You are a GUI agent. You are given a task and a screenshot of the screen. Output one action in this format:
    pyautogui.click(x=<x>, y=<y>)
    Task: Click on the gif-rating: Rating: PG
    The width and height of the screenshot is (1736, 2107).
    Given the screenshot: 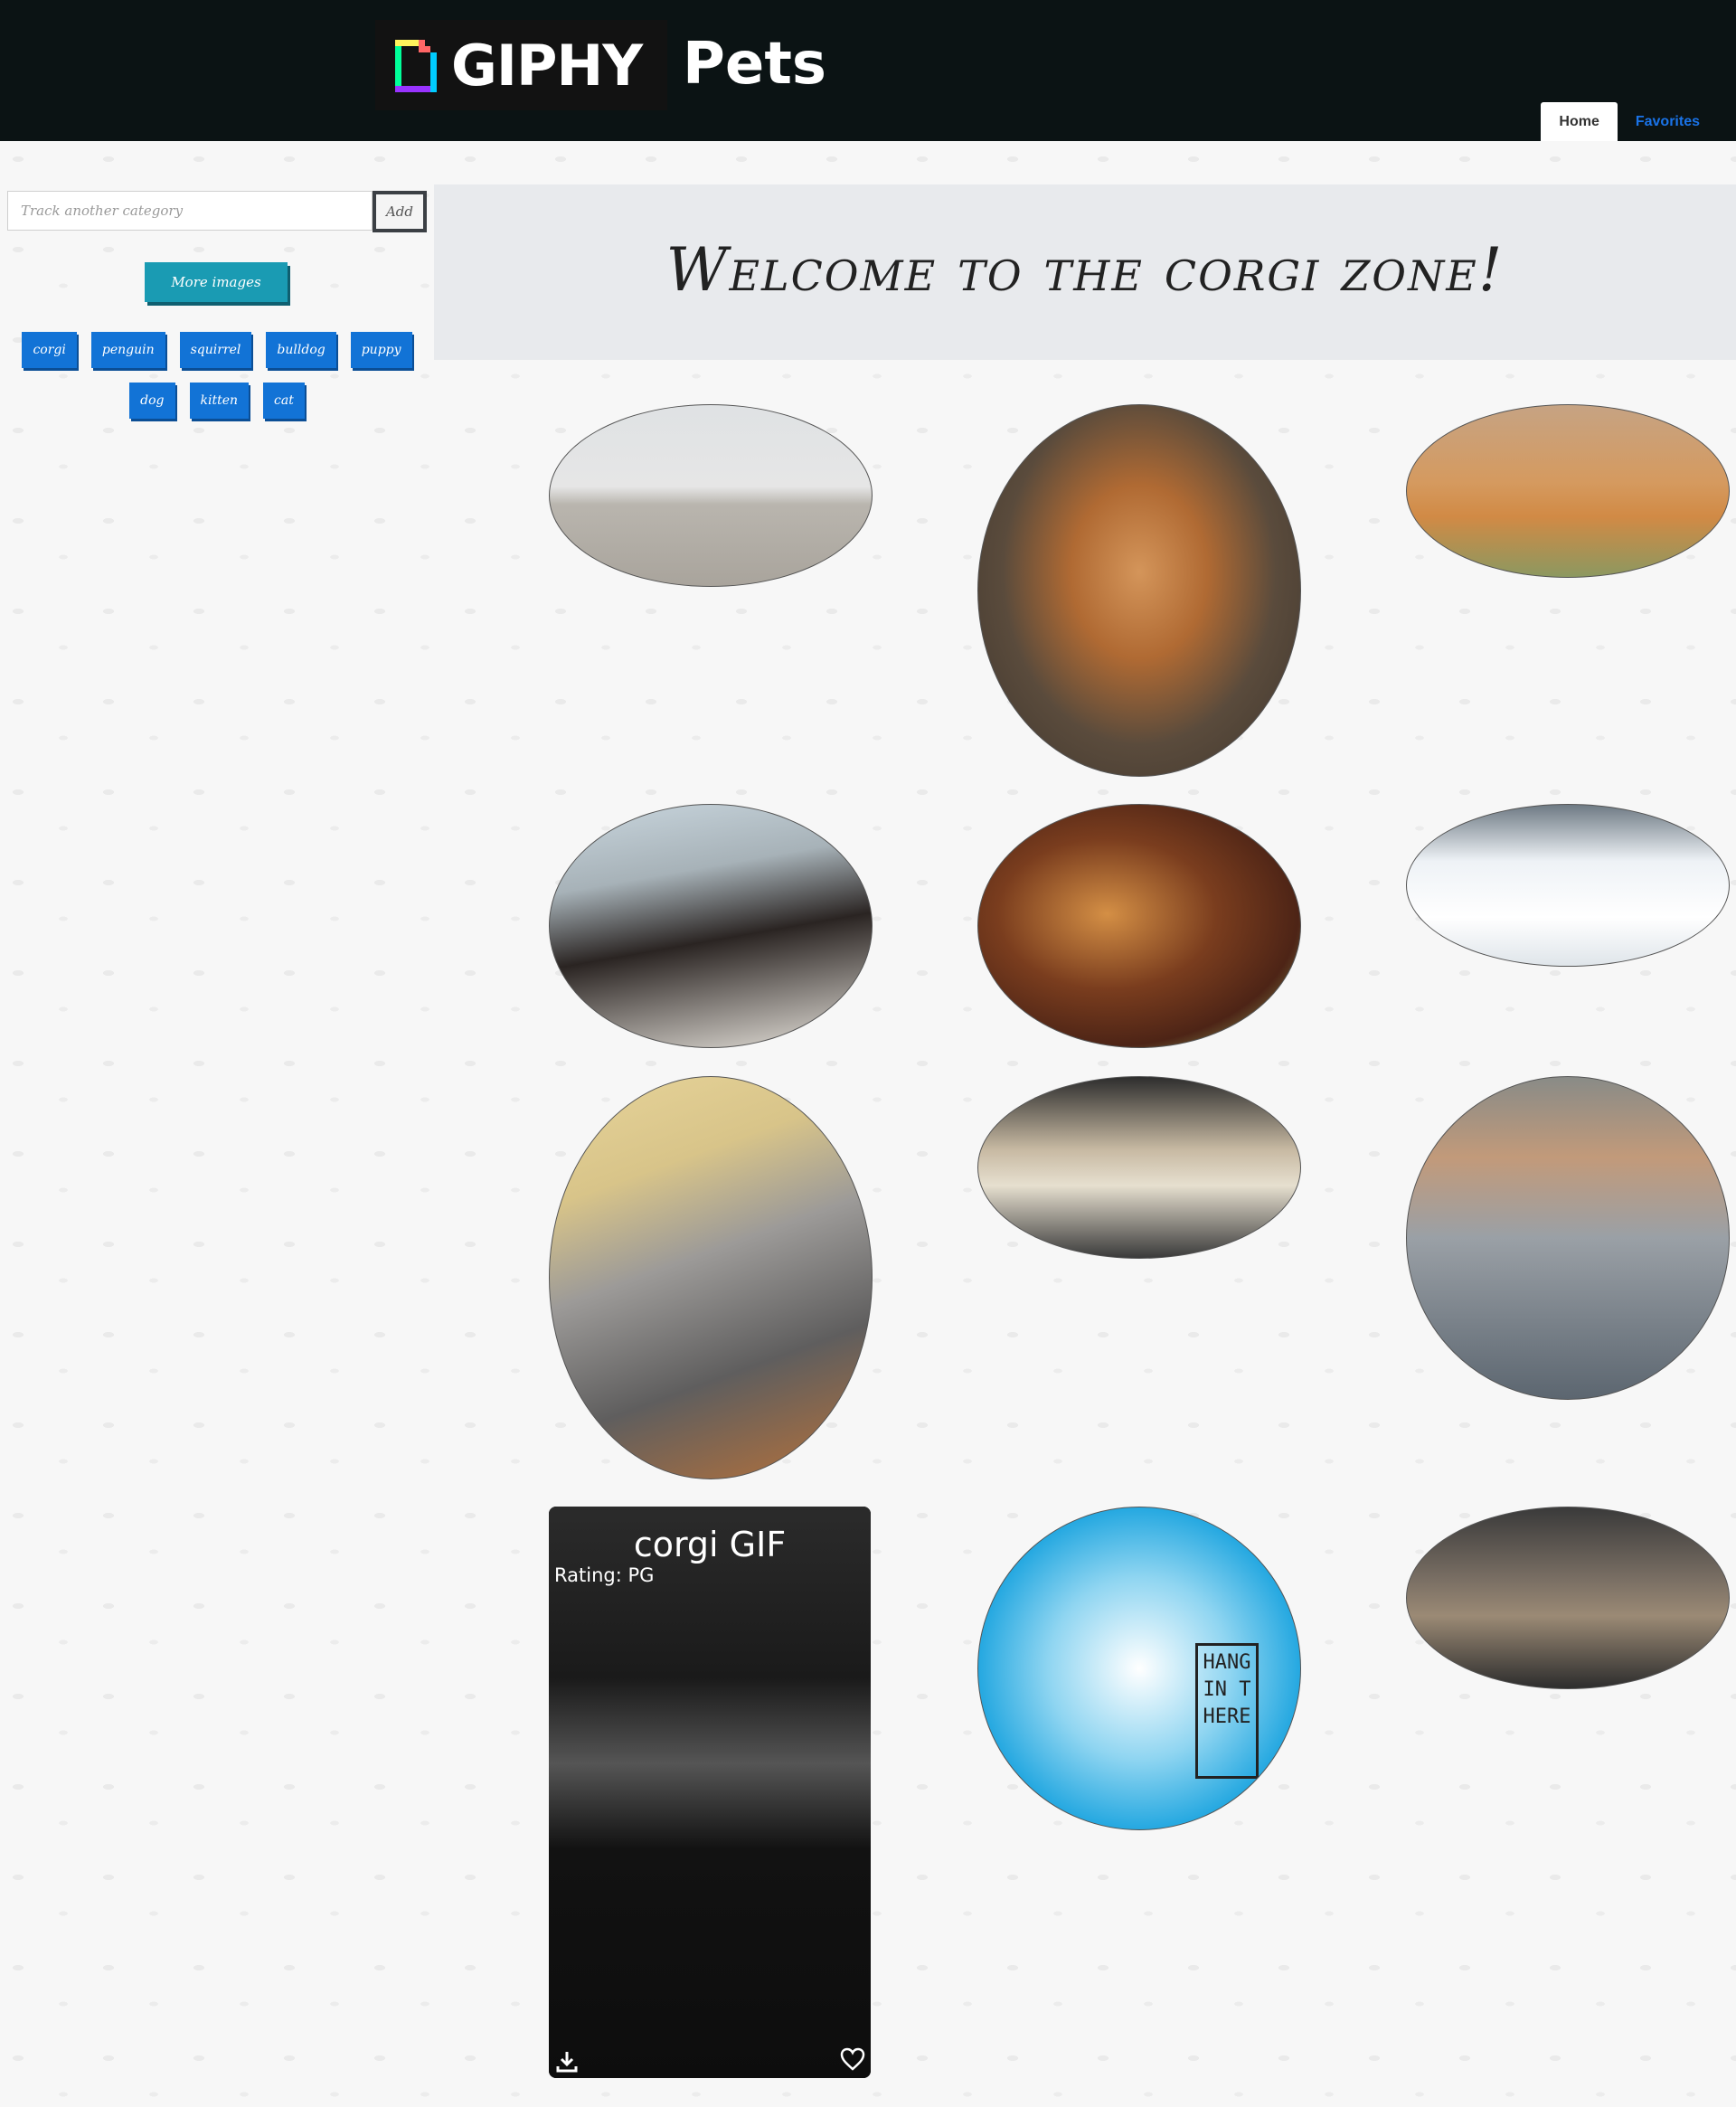 What is the action you would take?
    pyautogui.click(x=605, y=1575)
    